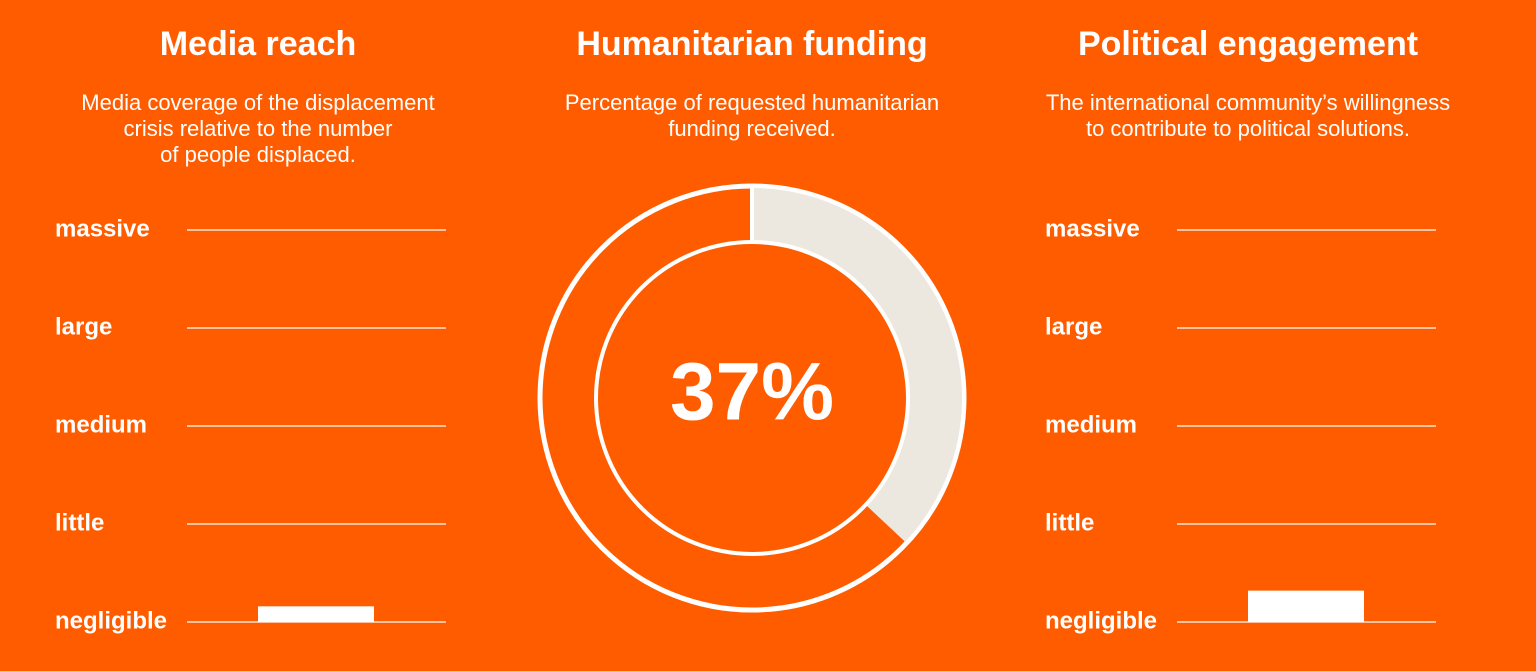 This screenshot has width=1536, height=671. Describe the element at coordinates (1306, 606) in the screenshot. I see `political-engagement-value-bar` at that location.